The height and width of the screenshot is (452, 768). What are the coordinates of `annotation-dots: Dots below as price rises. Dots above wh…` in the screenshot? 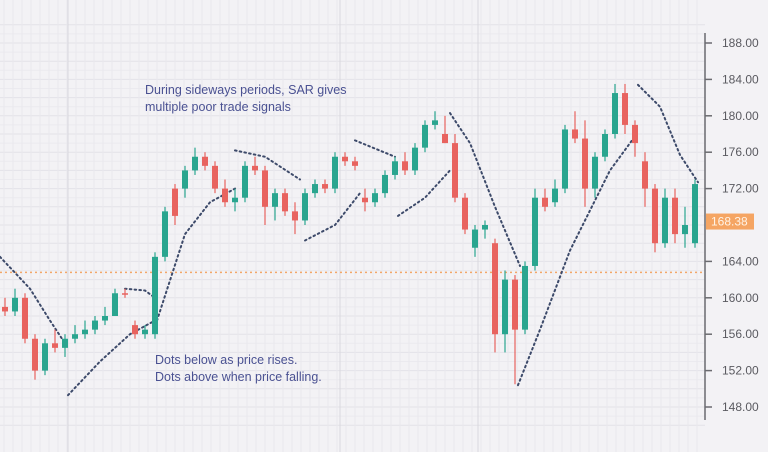 It's located at (238, 369).